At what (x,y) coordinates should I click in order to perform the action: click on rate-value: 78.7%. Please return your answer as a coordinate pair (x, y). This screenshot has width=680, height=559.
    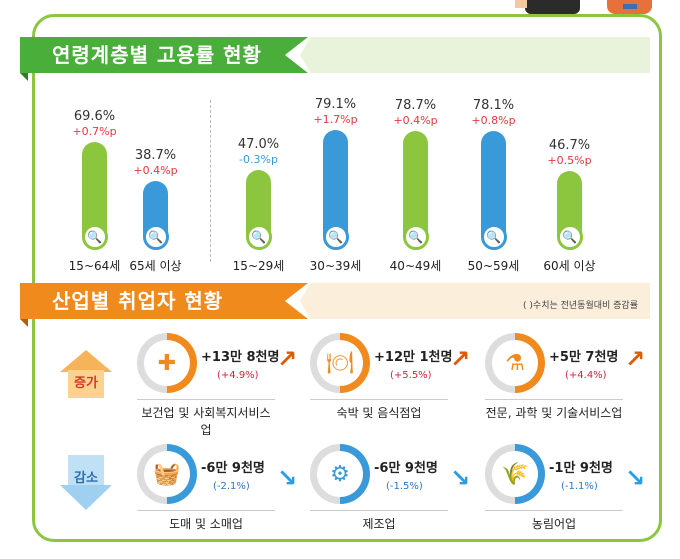
    Looking at the image, I should click on (415, 105).